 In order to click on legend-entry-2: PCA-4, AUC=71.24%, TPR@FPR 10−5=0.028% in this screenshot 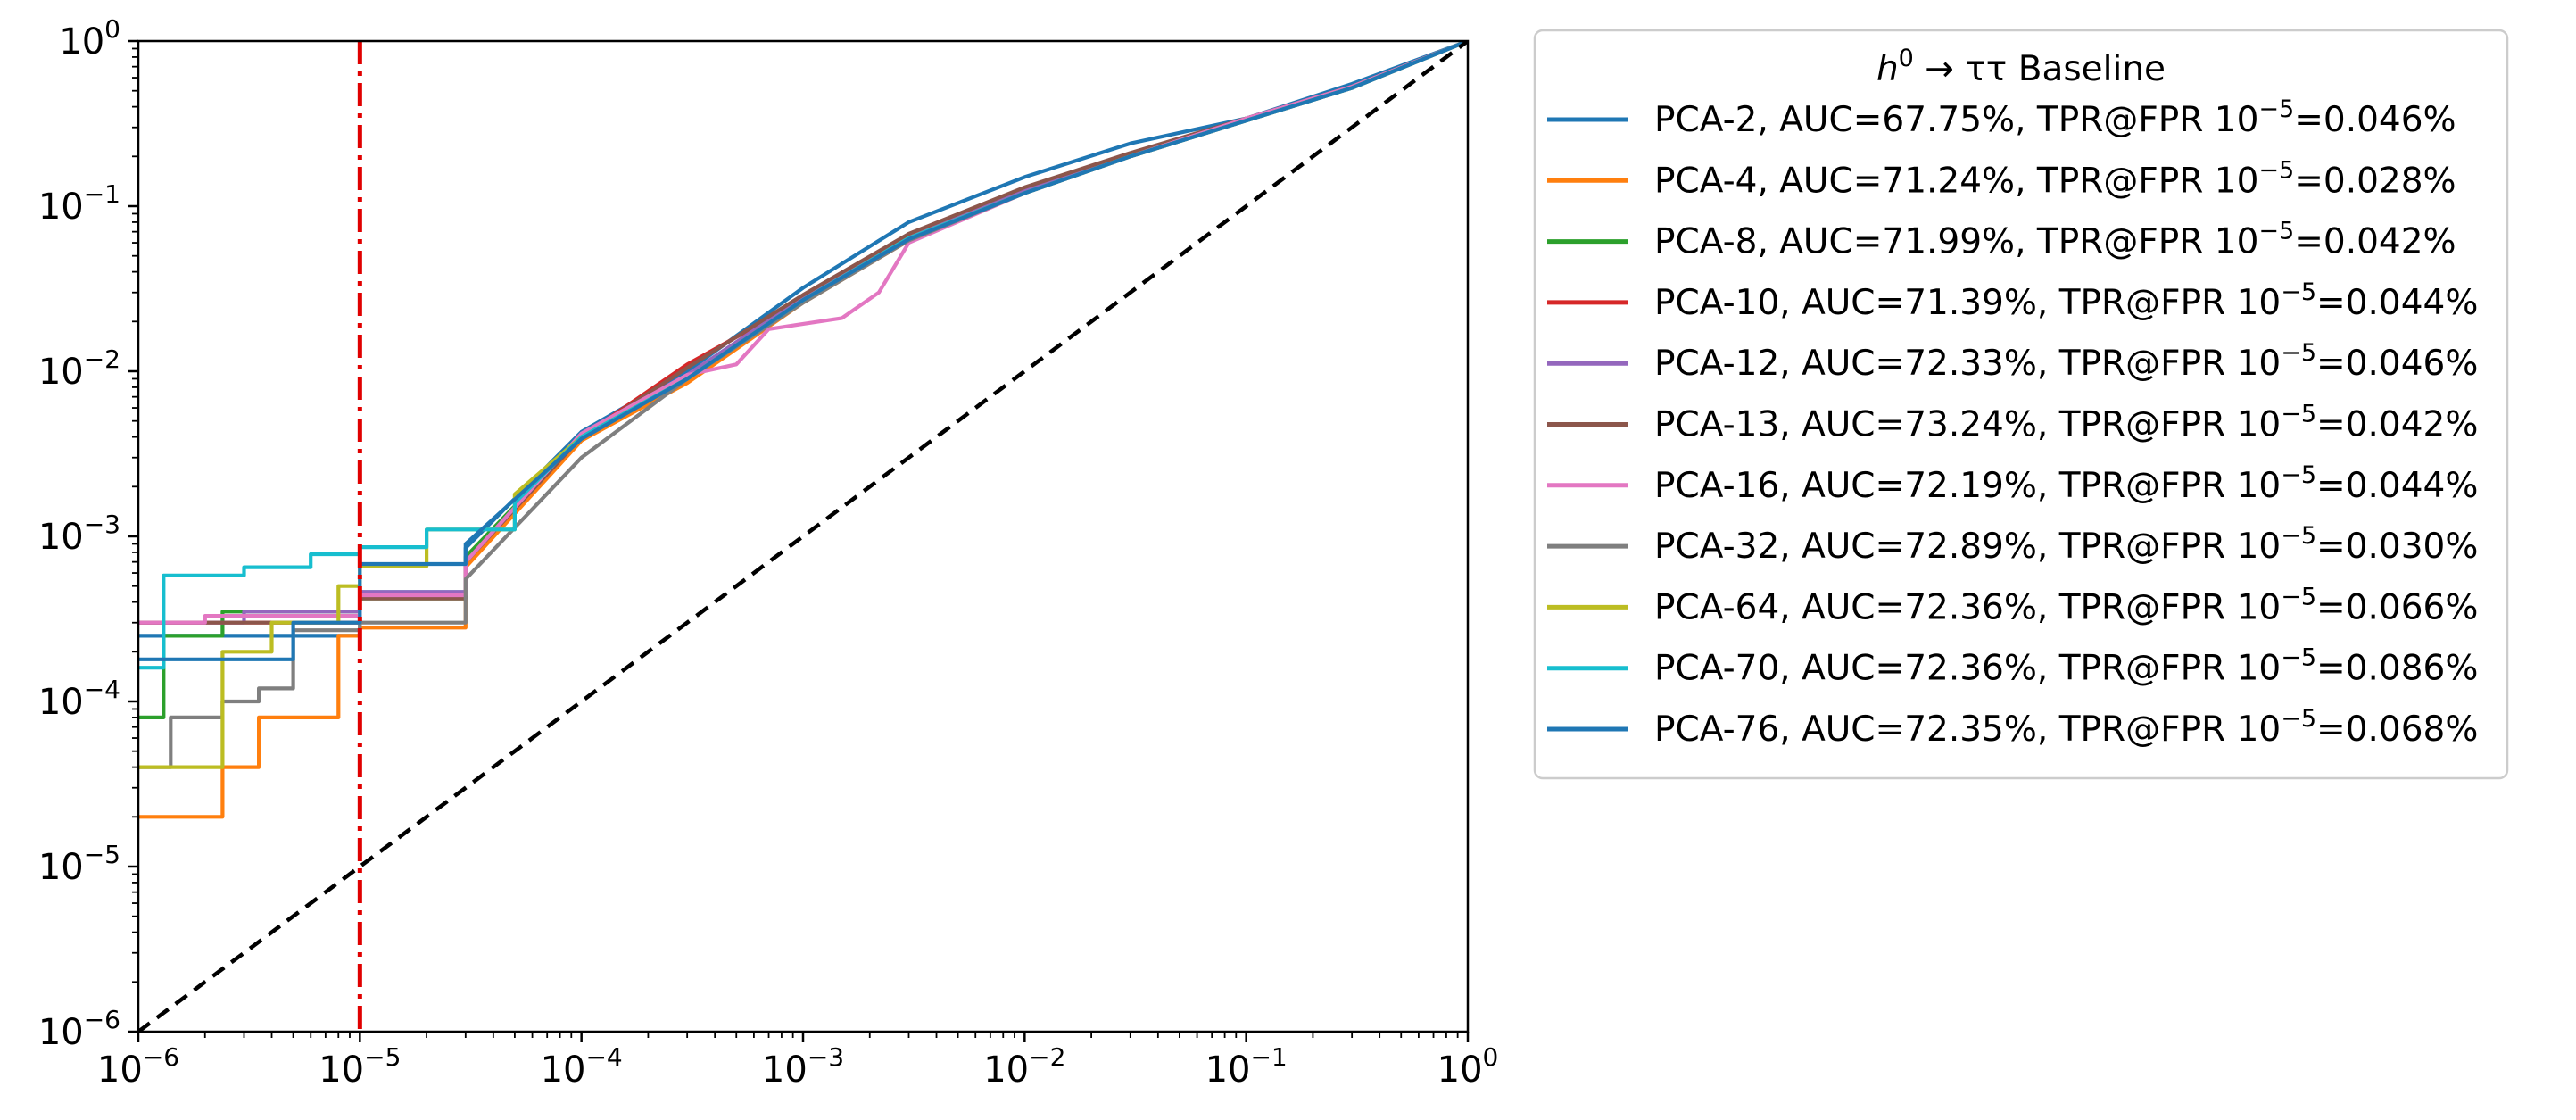, I will do `click(2055, 178)`.